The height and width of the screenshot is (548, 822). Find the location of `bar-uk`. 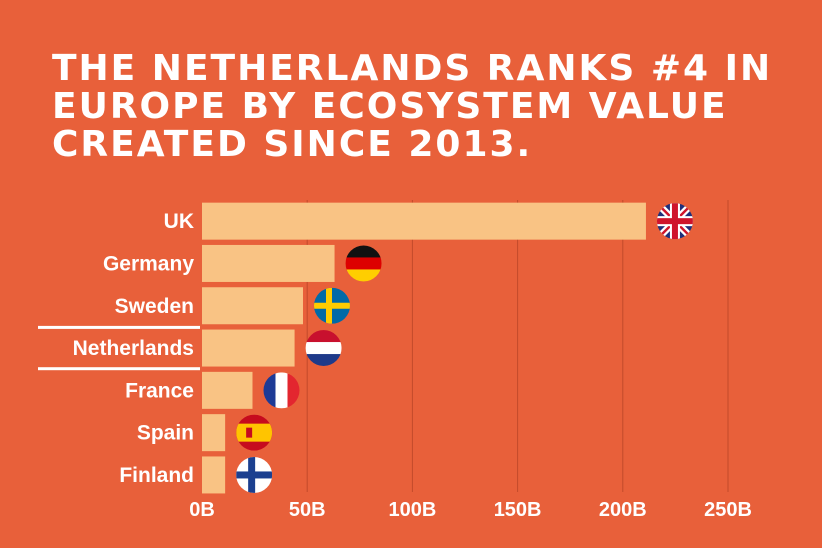

bar-uk is located at coordinates (424, 221).